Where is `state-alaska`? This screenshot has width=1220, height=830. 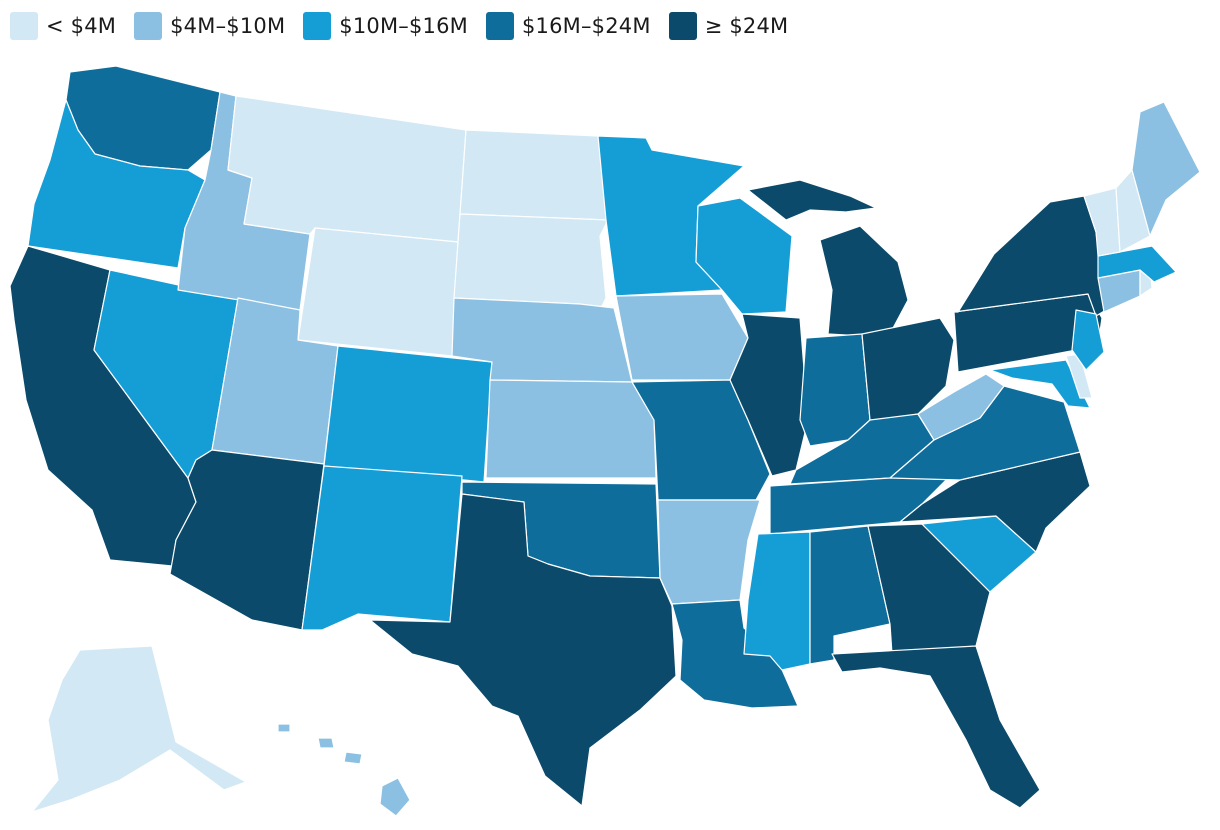
state-alaska is located at coordinates (139, 729).